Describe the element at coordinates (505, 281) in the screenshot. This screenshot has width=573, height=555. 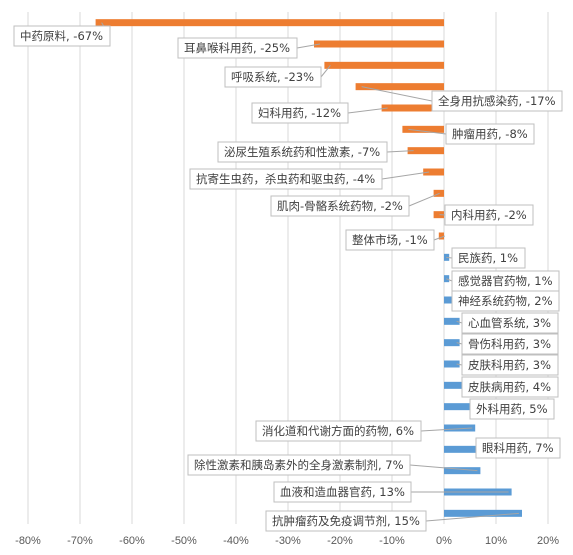
I see `data-label: 感觉器官药物, 1%` at that location.